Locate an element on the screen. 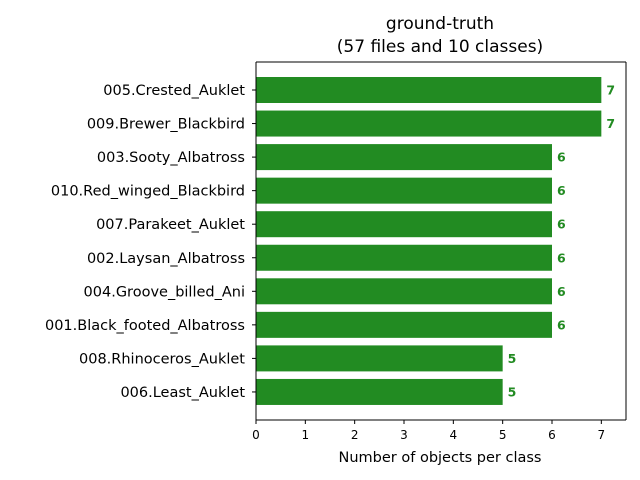  category-label: 006.Least_Auklet is located at coordinates (182, 393).